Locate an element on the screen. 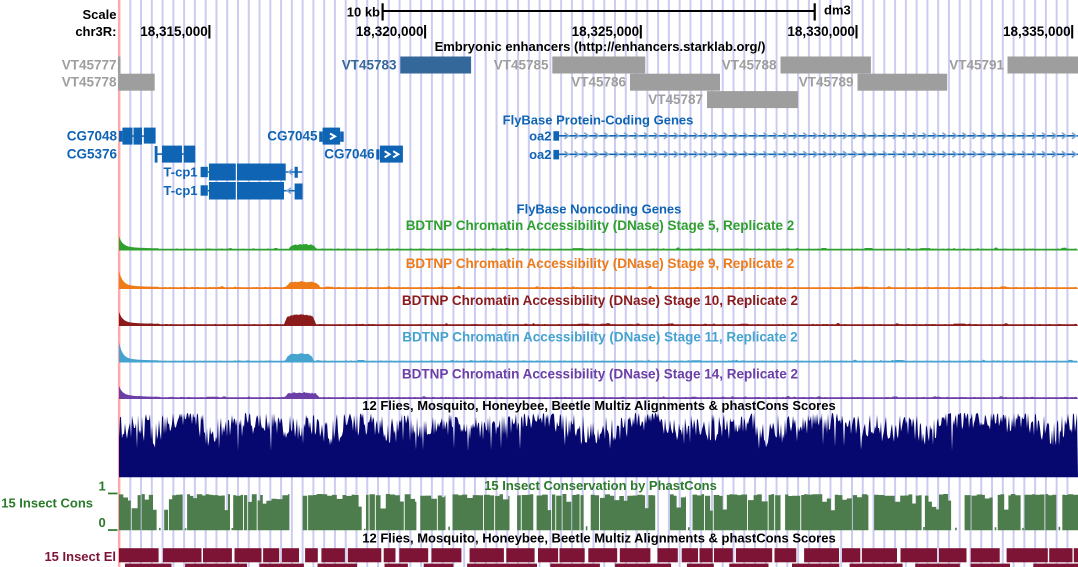  svg-text: VT45778 is located at coordinates (89, 82).